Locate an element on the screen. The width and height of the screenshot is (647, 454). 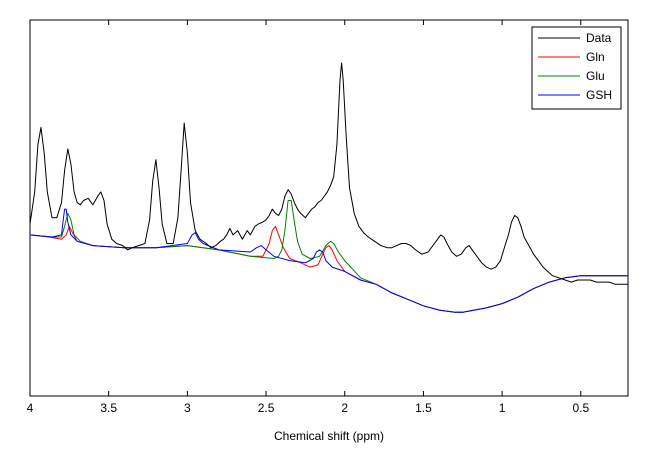
x-tick-label: 1.5 is located at coordinates (423, 408).